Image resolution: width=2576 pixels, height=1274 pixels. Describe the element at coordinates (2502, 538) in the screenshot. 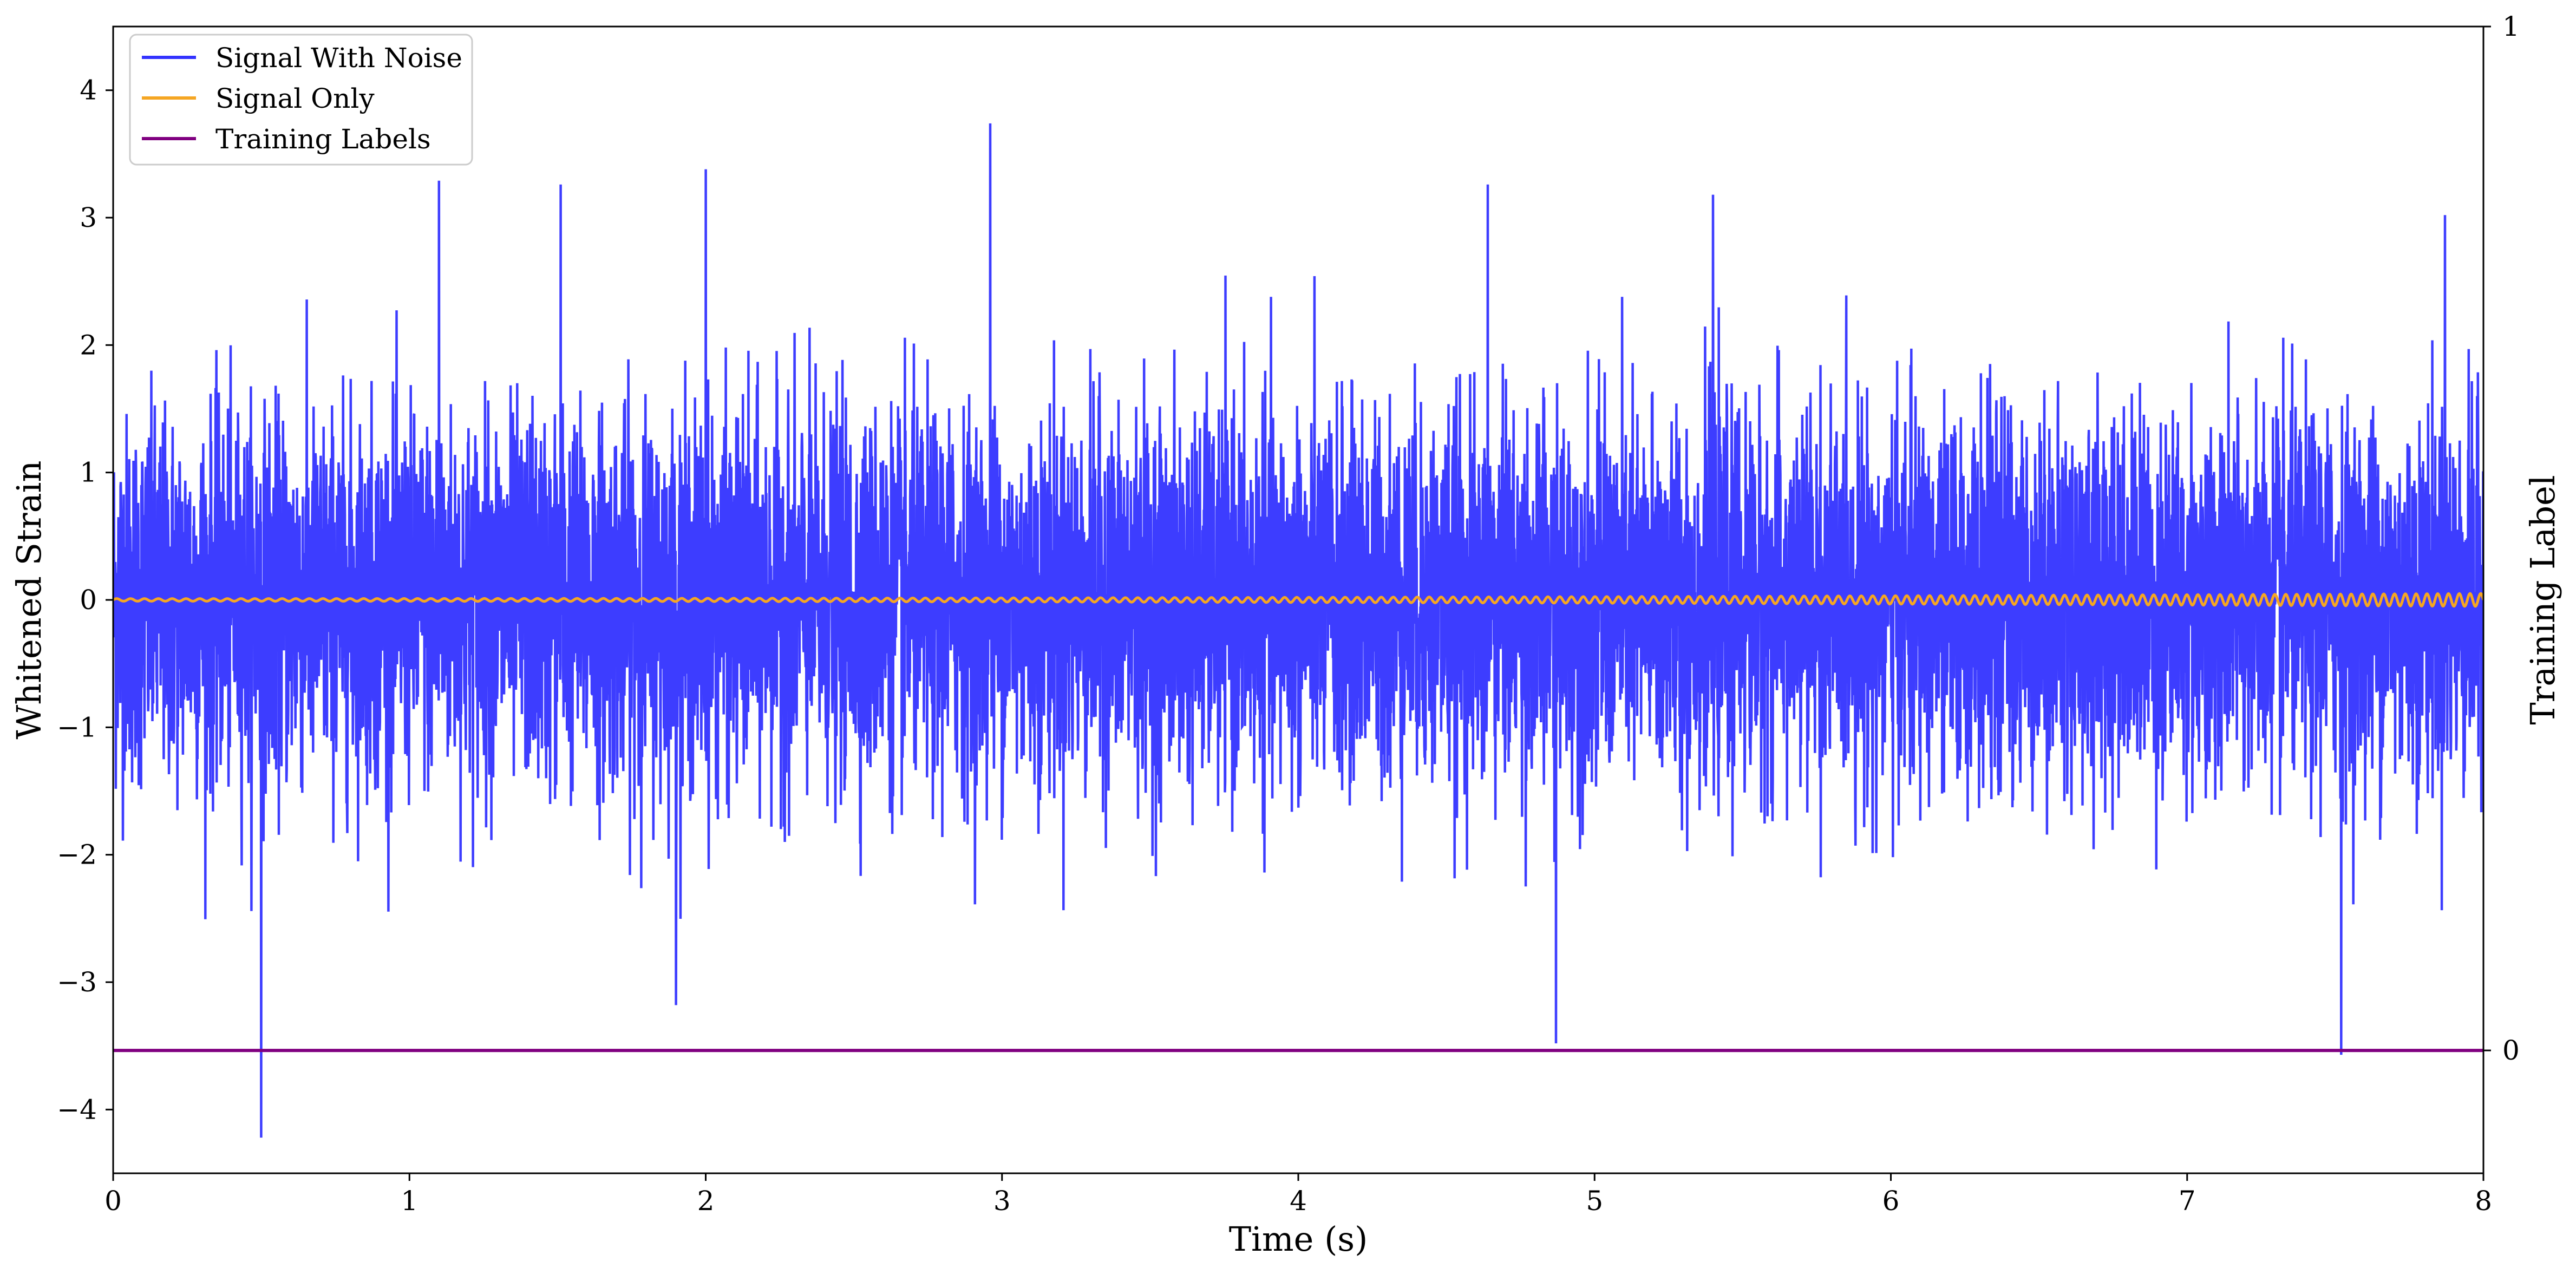

I see `y-axis-right: 01` at that location.